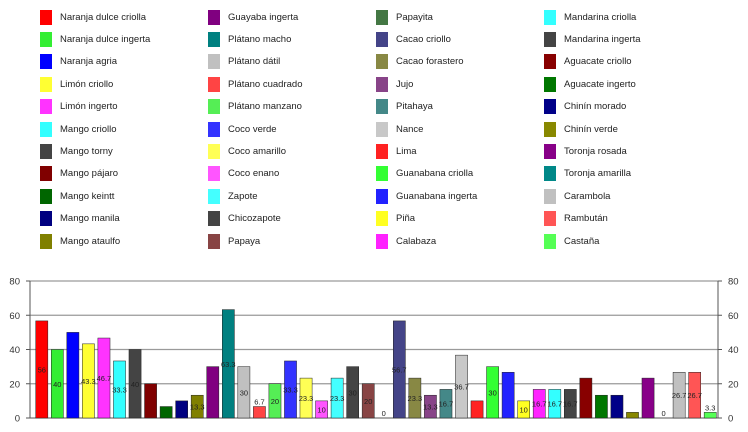 The width and height of the screenshot is (748, 432). I want to click on legend-item: Castaña, so click(571, 241).